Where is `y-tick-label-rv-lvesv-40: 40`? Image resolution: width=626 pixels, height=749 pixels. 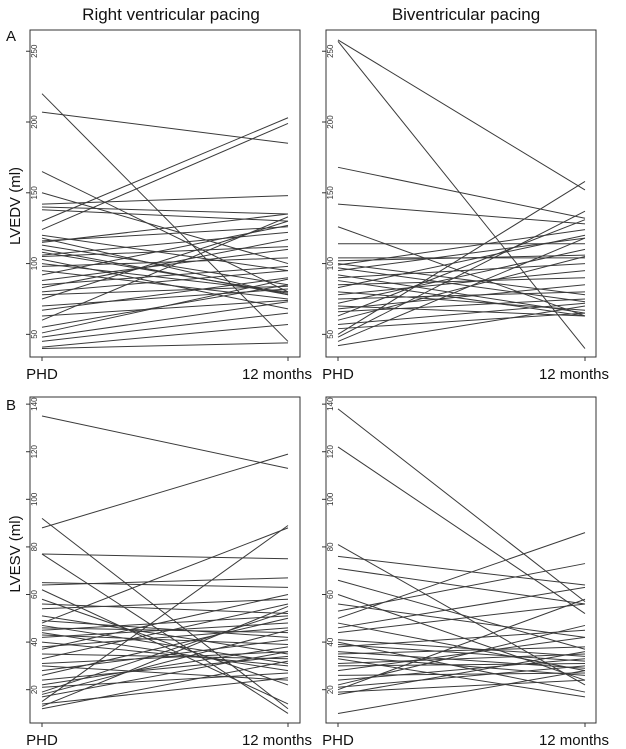
y-tick-label-rv-lvesv-40: 40 is located at coordinates (34, 641).